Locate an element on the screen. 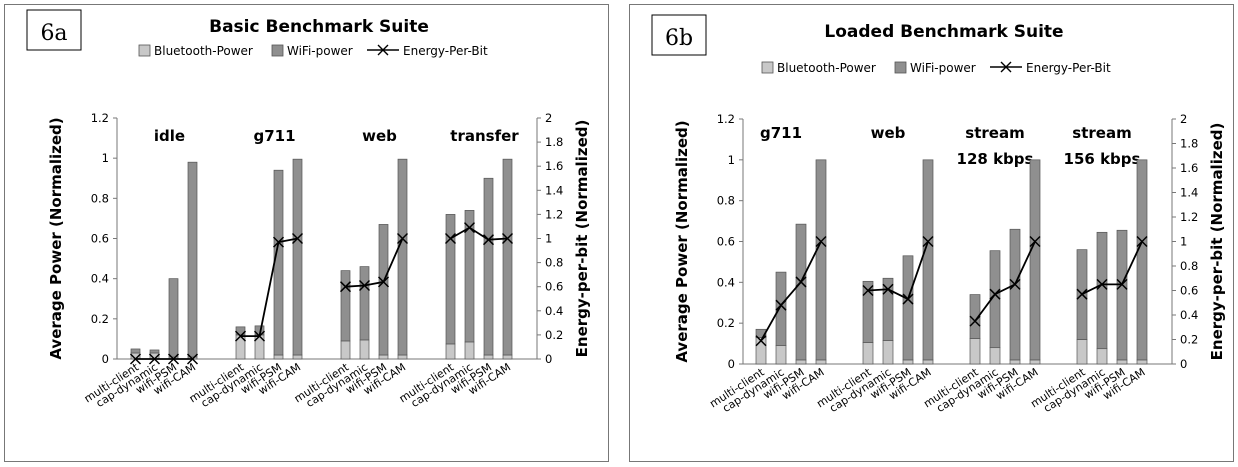  y2-tick-label: 0.2 is located at coordinates (554, 335).